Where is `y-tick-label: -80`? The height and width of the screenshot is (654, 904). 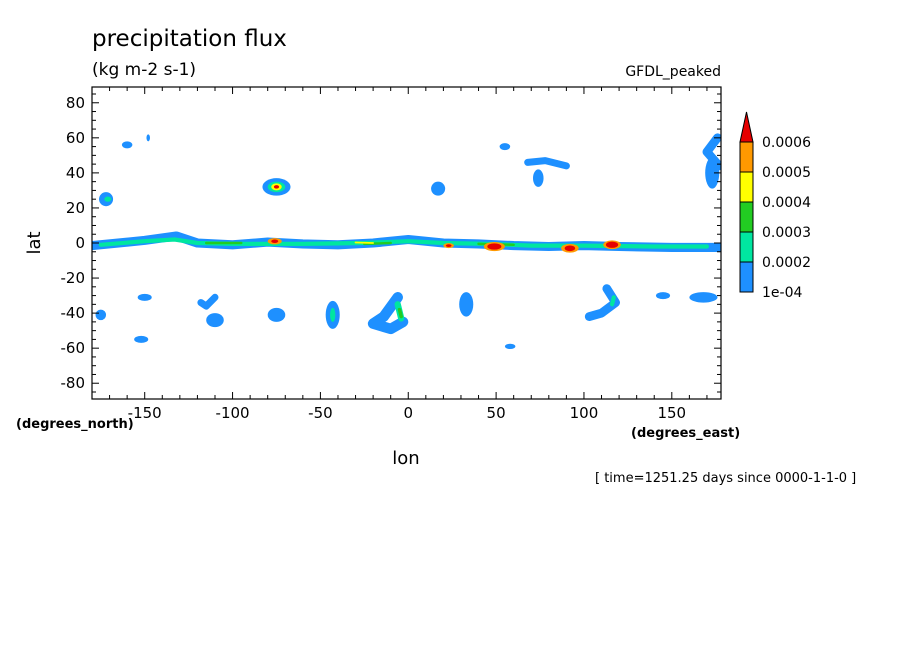
y-tick-label: -80 is located at coordinates (73, 383).